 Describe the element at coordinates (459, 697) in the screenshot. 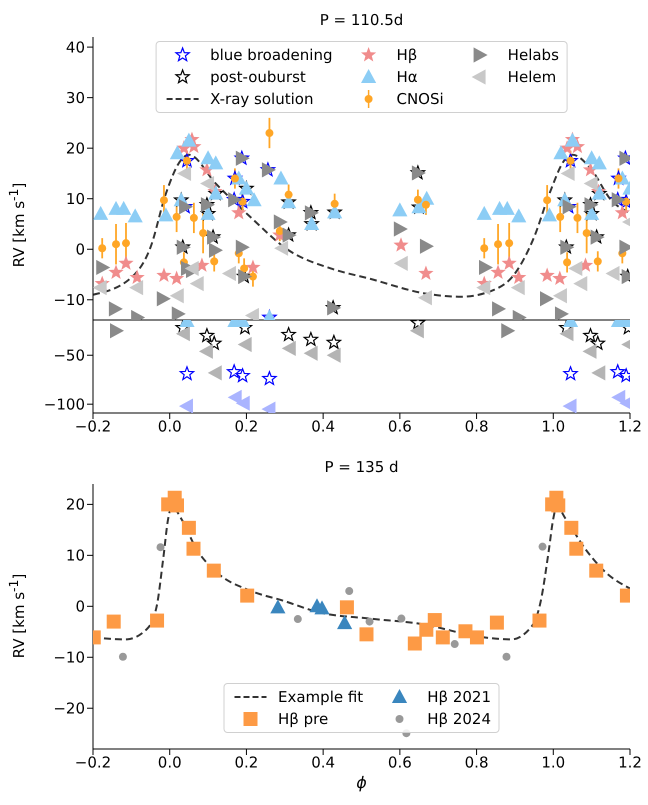

I see `legend-label: Hβ 2021` at that location.